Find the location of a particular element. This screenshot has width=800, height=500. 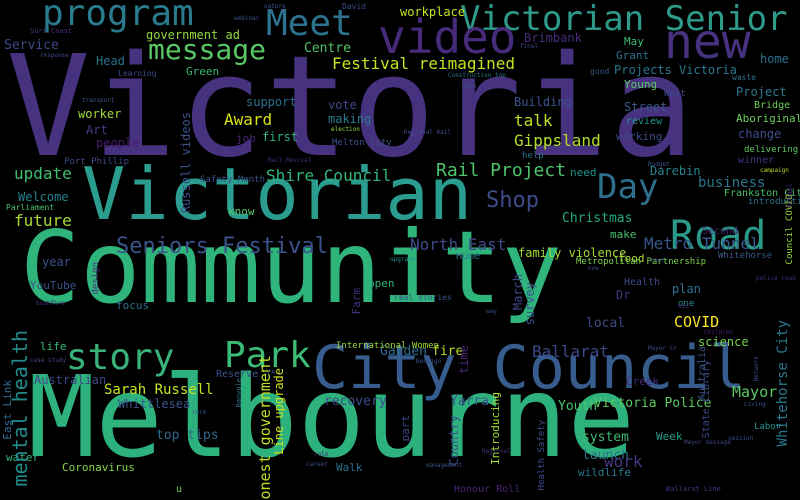

word-bendigo: upgrade is located at coordinates (403, 259).